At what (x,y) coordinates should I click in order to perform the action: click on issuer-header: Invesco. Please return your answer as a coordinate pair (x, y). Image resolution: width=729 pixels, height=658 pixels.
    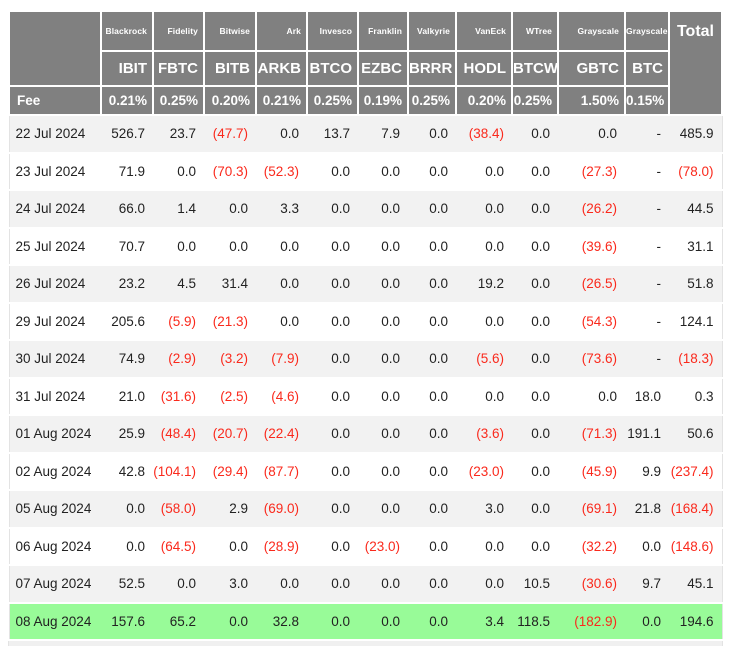
    Looking at the image, I should click on (332, 31).